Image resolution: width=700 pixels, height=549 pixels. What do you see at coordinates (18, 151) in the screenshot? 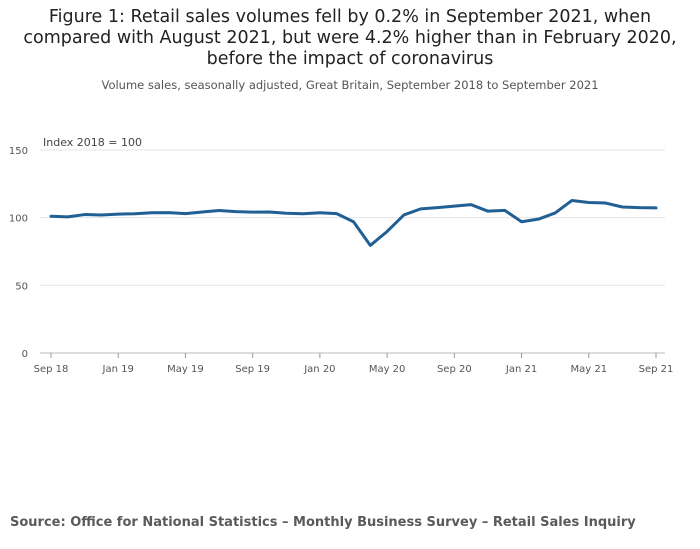
I see `y-tick-label: 150` at bounding box center [18, 151].